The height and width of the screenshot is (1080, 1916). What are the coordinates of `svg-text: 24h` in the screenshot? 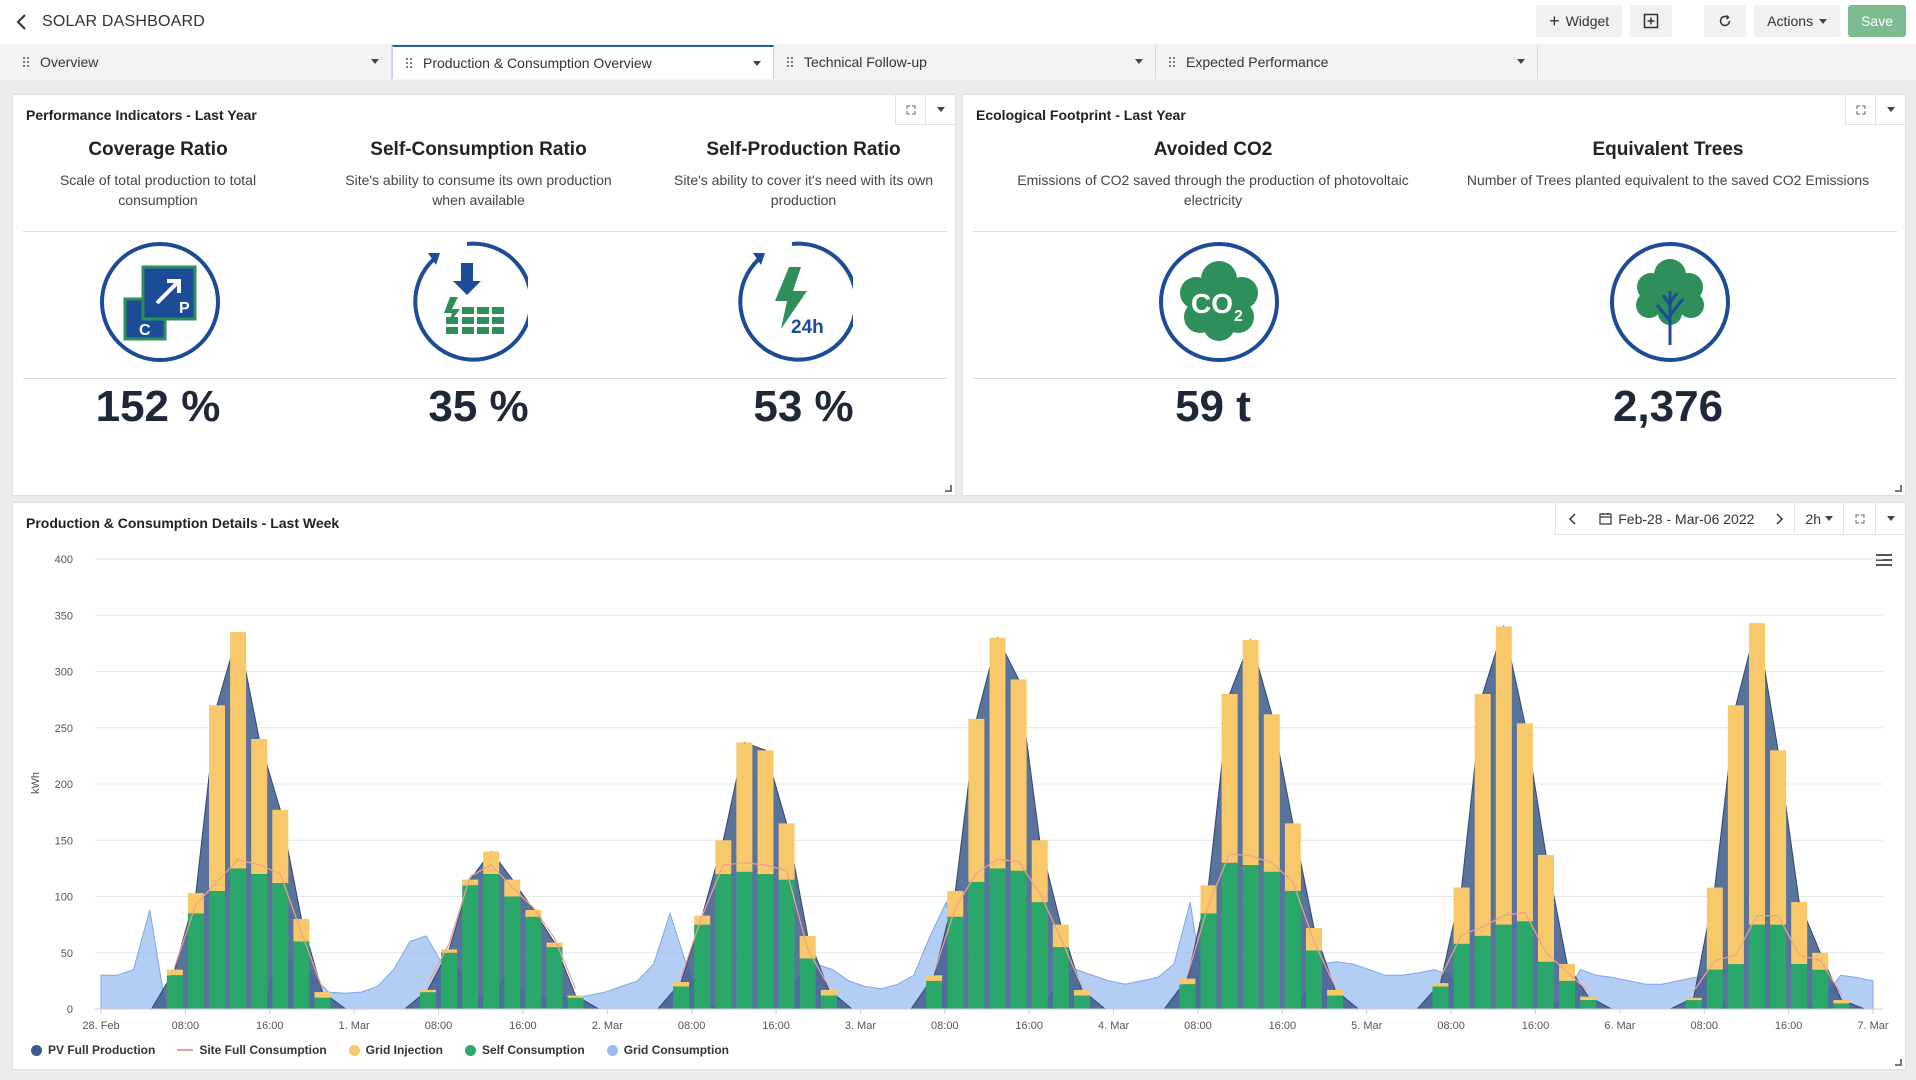 It's located at (807, 327).